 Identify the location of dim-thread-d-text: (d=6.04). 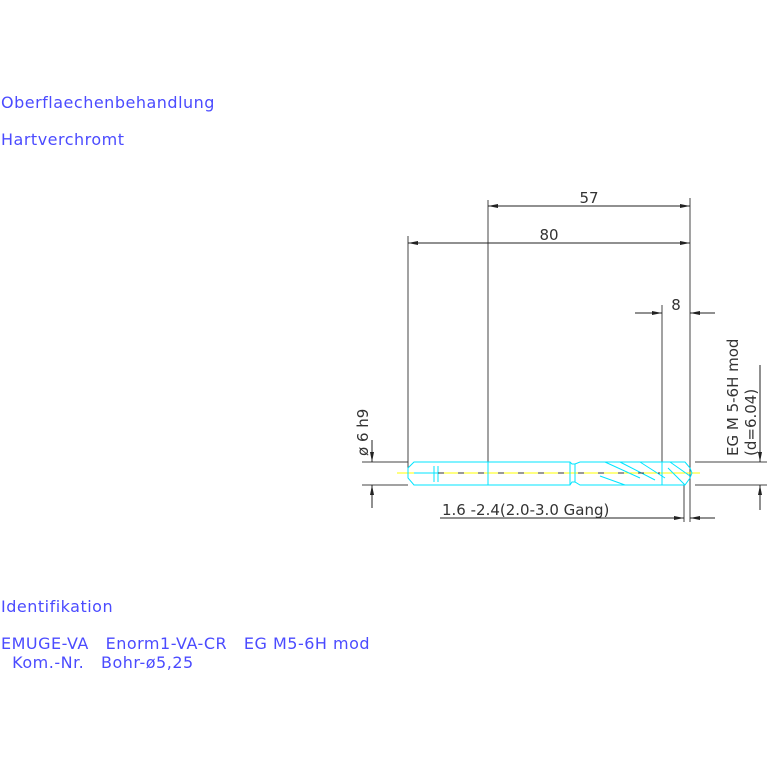
(751, 422).